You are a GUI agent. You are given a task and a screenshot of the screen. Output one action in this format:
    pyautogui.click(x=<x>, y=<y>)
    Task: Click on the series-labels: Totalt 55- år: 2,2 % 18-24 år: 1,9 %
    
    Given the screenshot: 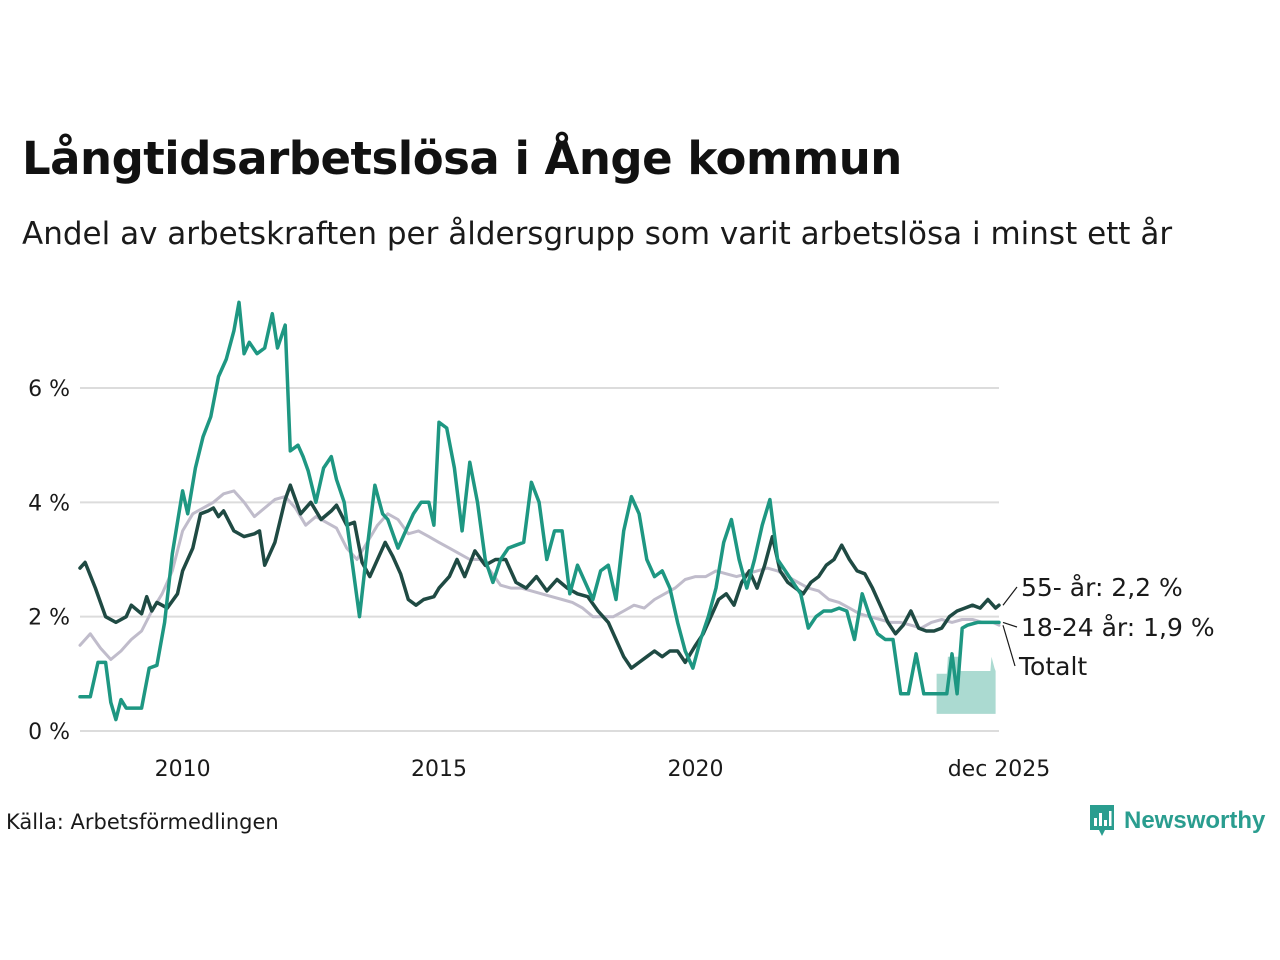 What is the action you would take?
    pyautogui.click(x=1108, y=627)
    